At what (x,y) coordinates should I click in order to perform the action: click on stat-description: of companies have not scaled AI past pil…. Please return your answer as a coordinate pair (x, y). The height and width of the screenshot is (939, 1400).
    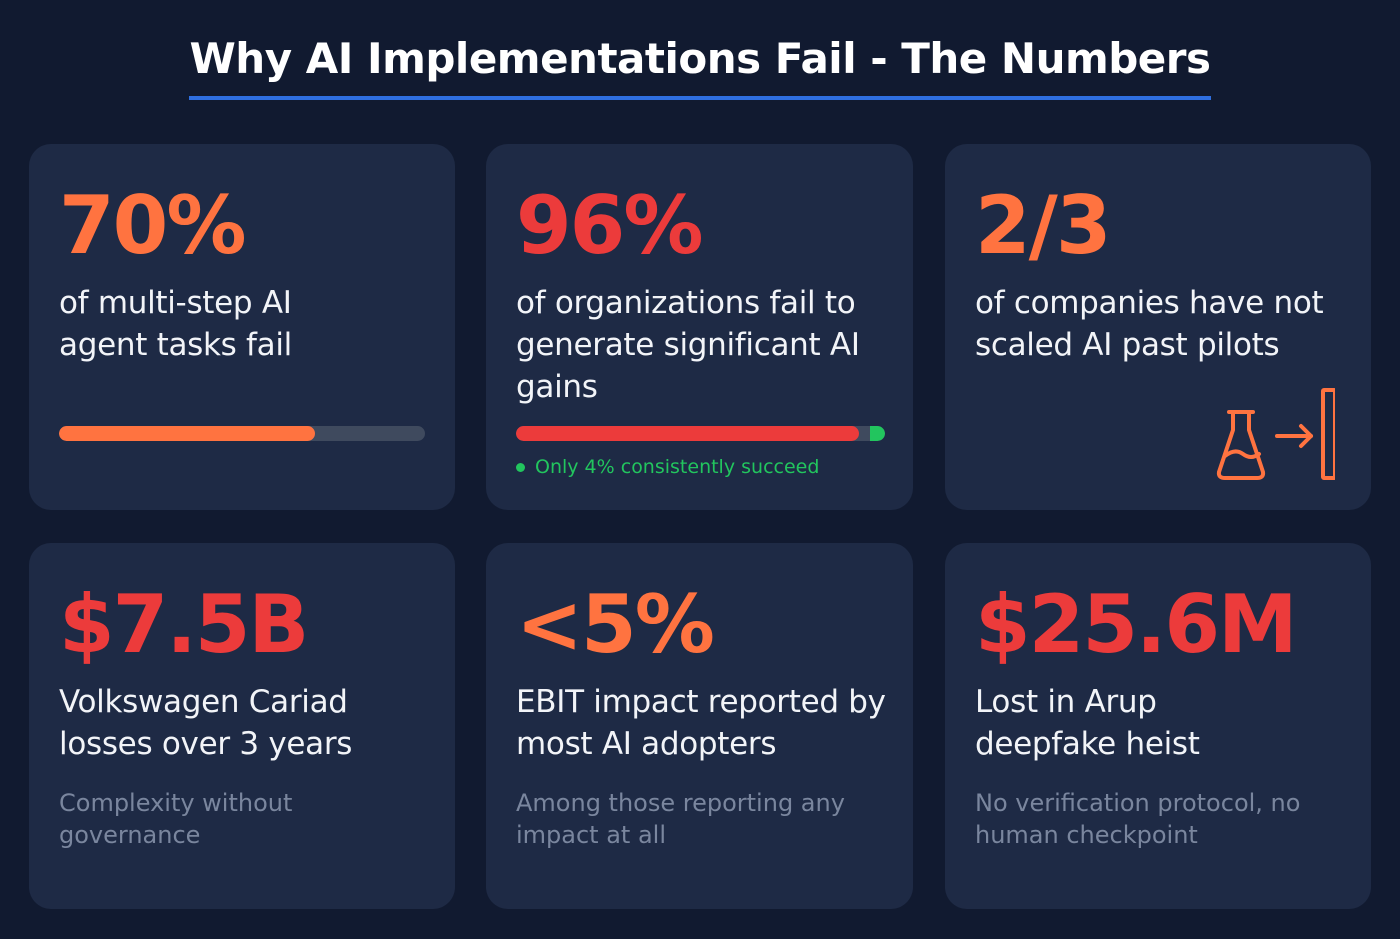
    Looking at the image, I should click on (1149, 324).